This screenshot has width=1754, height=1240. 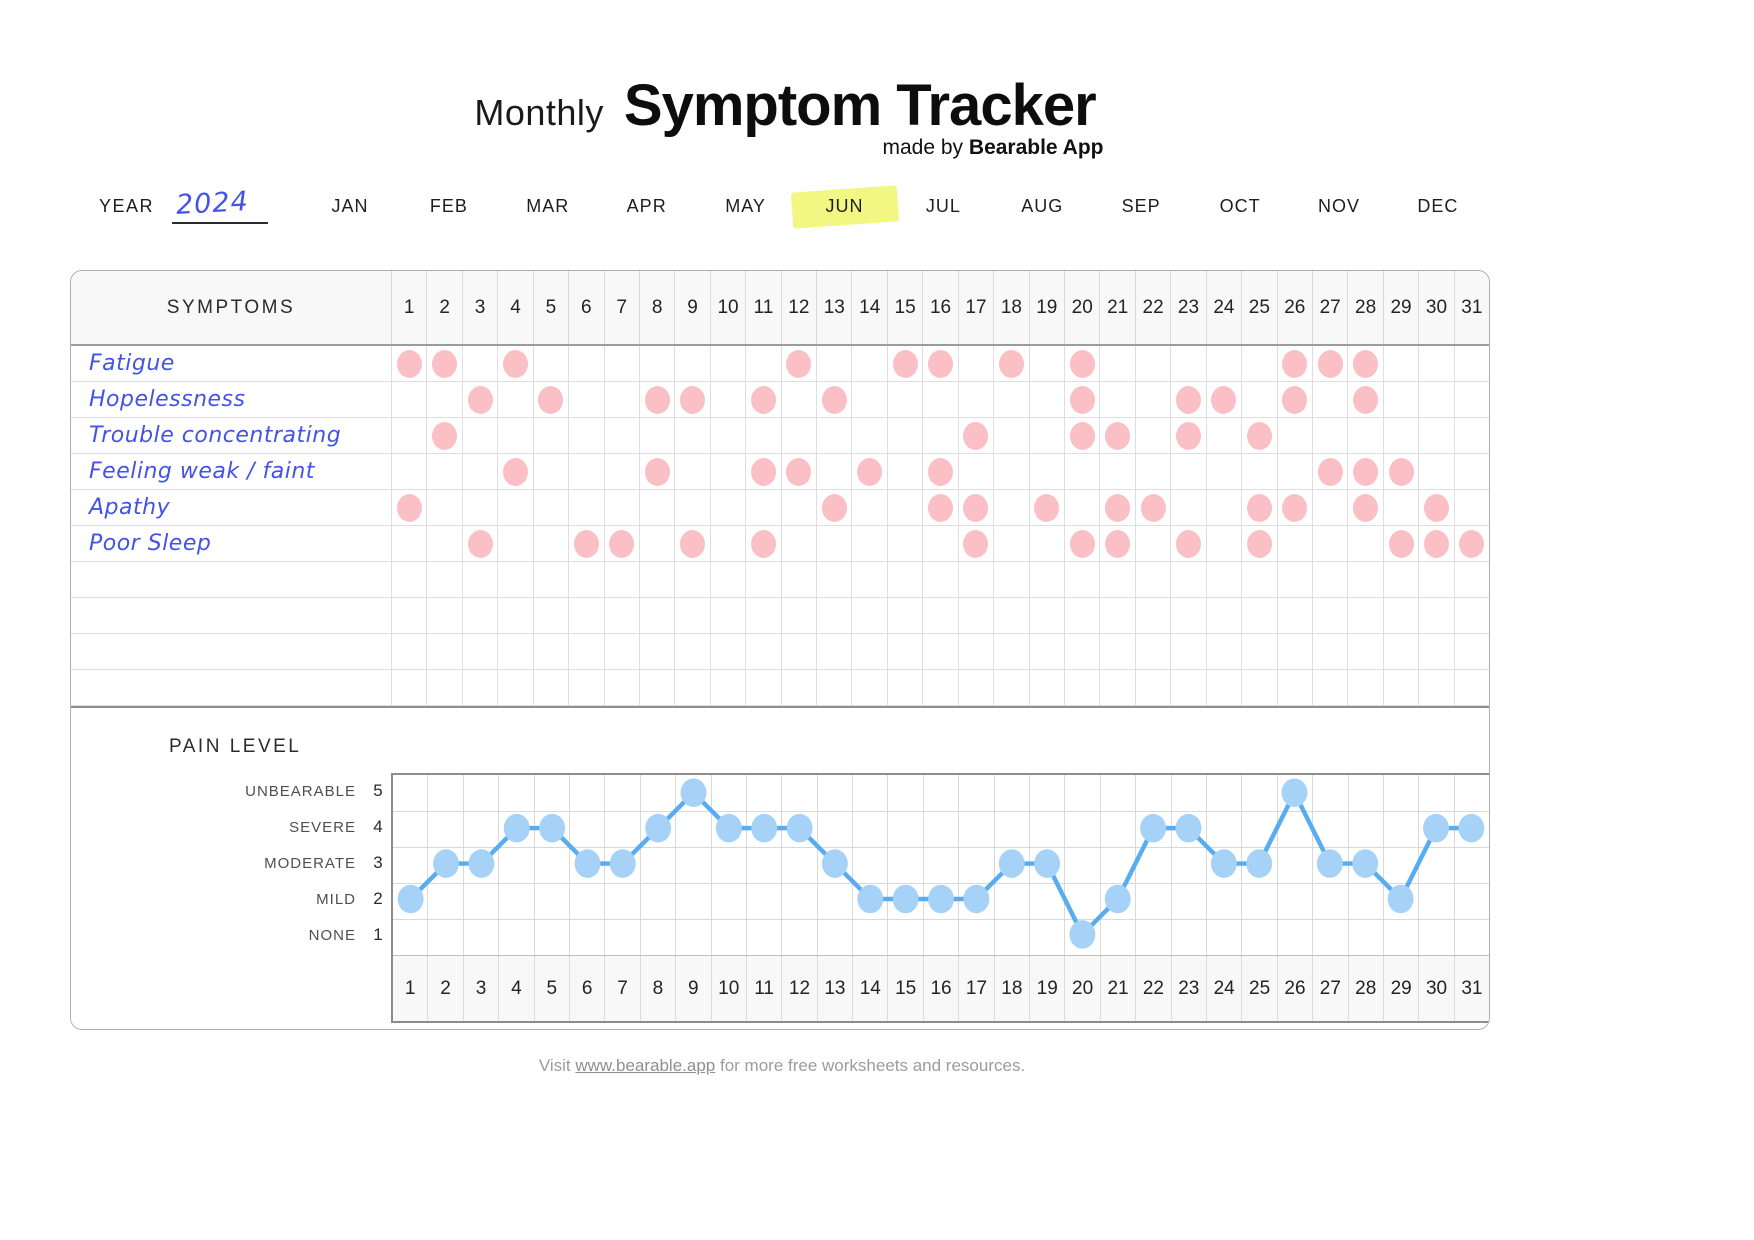 What do you see at coordinates (763, 988) in the screenshot?
I see `chart-day-11: 11` at bounding box center [763, 988].